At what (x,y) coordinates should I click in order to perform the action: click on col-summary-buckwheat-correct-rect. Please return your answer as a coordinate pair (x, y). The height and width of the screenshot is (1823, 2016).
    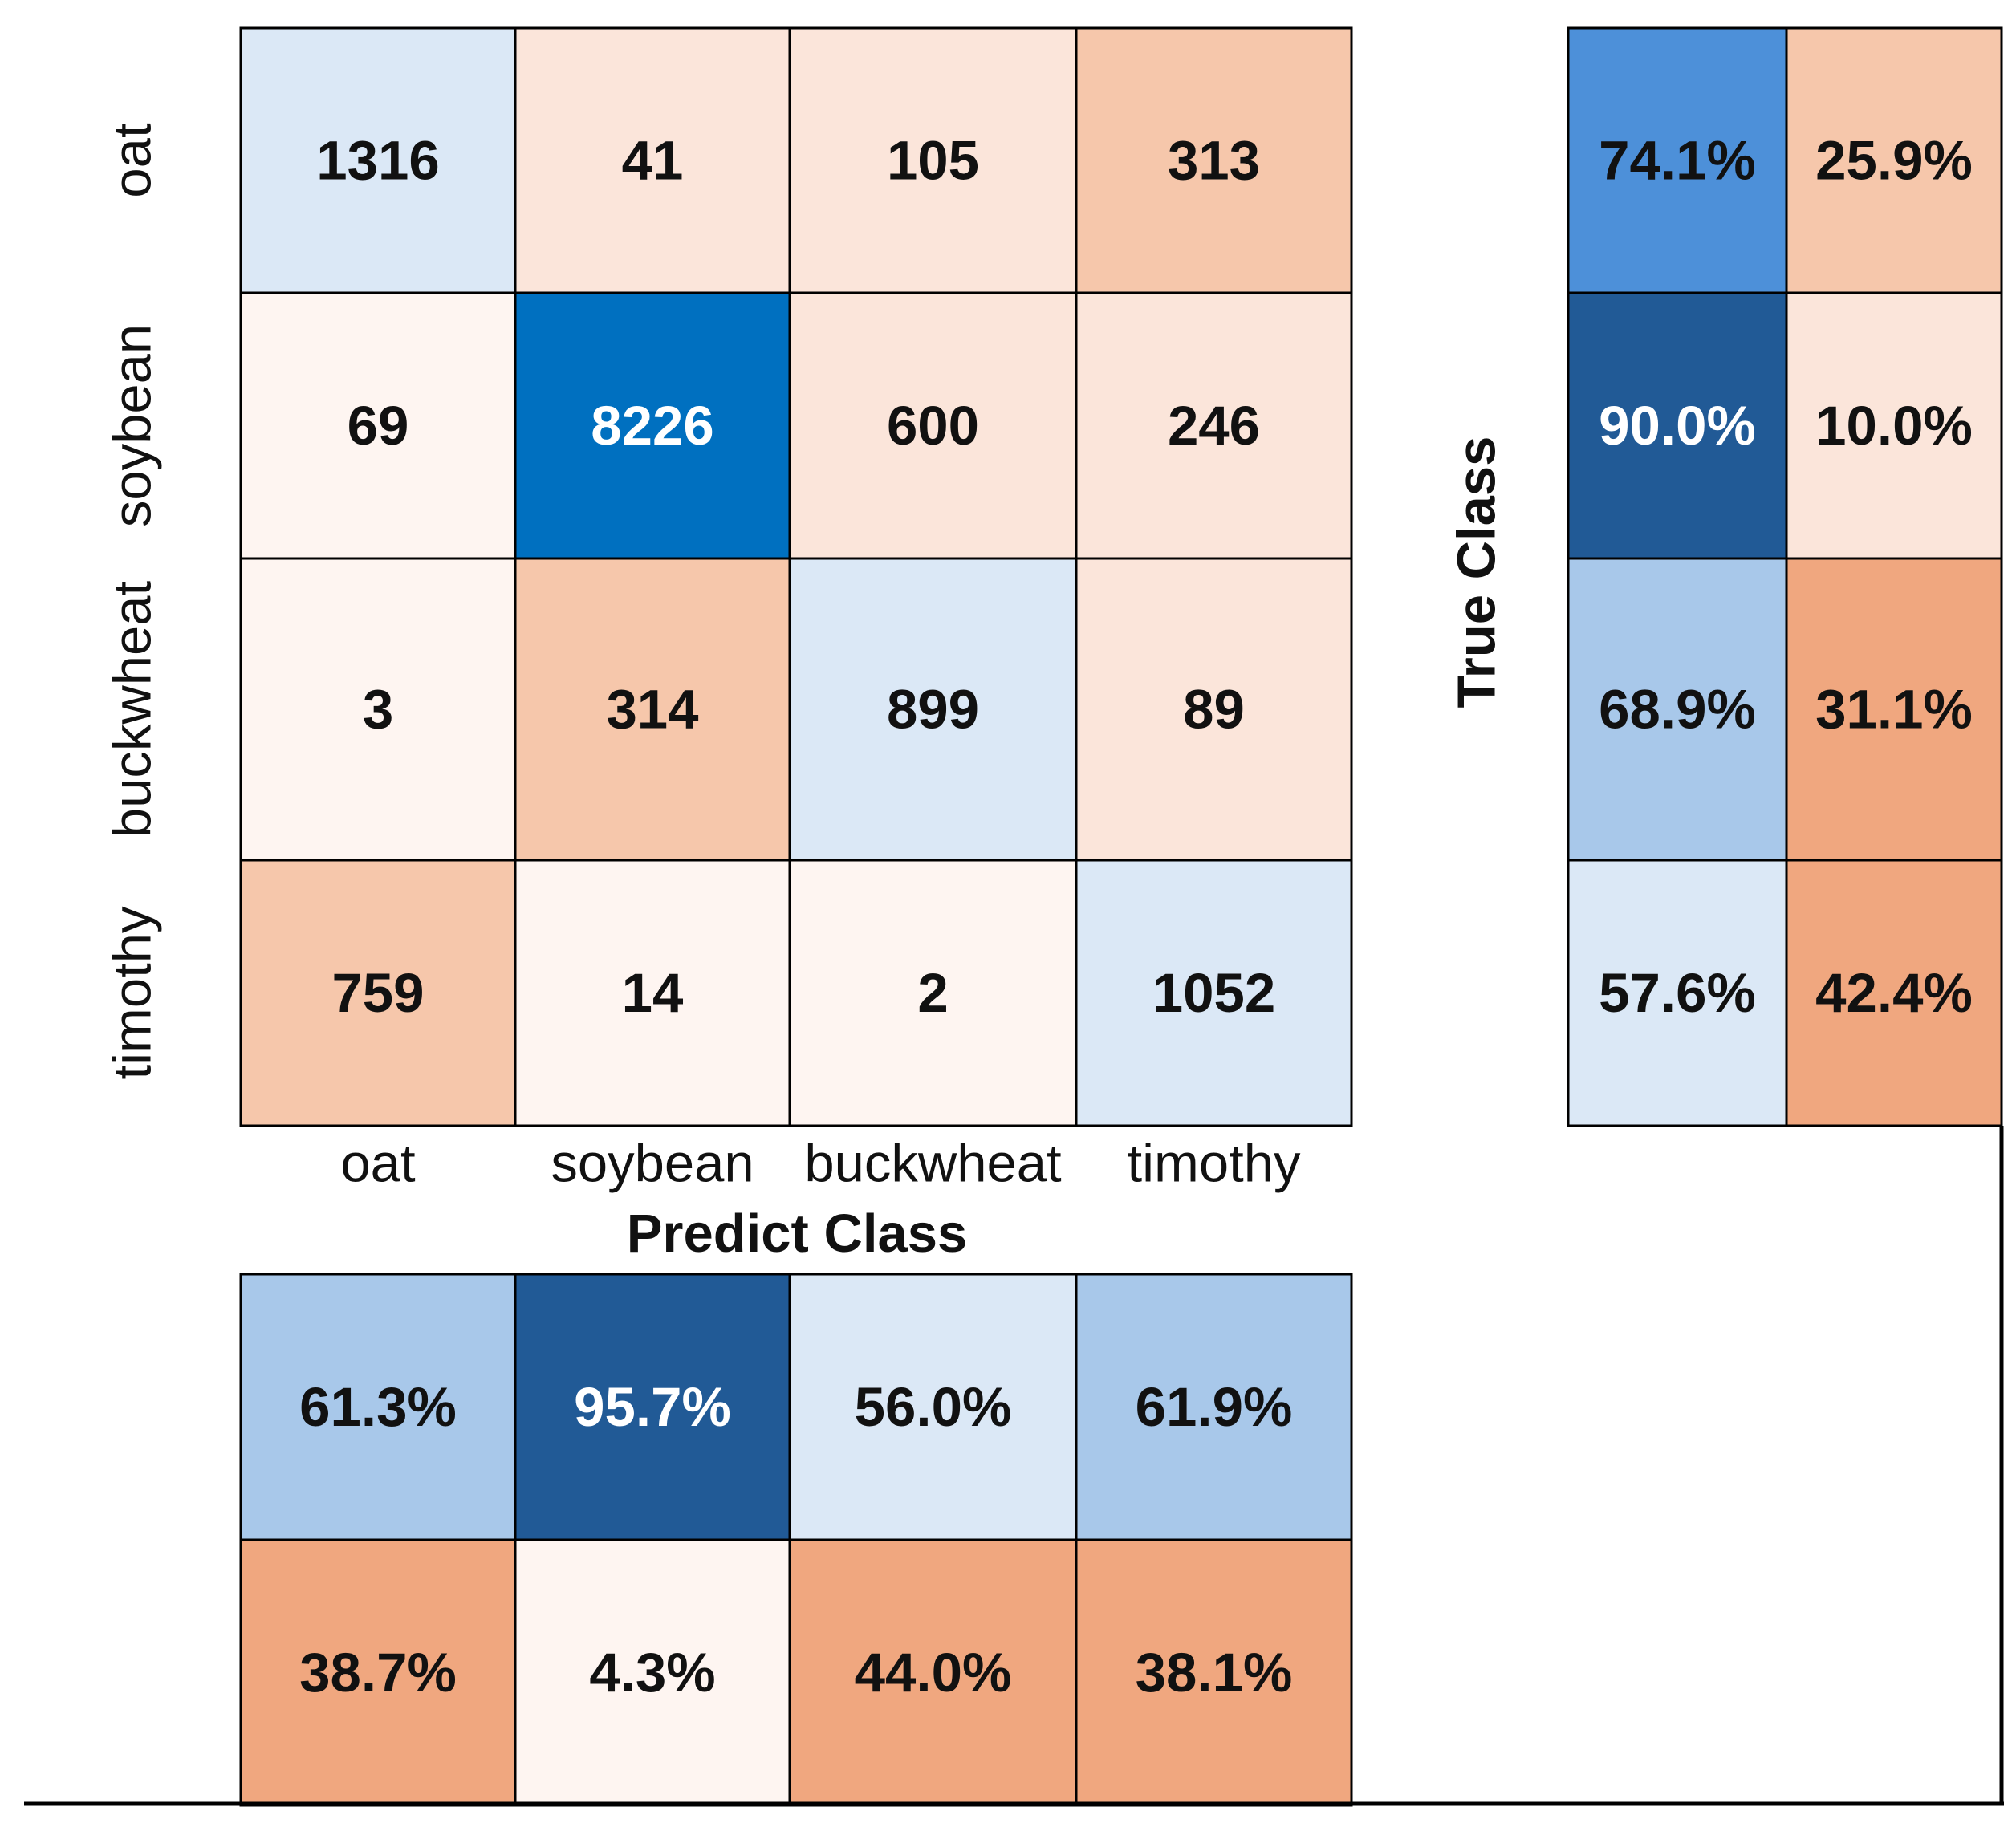
    Looking at the image, I should click on (933, 1407).